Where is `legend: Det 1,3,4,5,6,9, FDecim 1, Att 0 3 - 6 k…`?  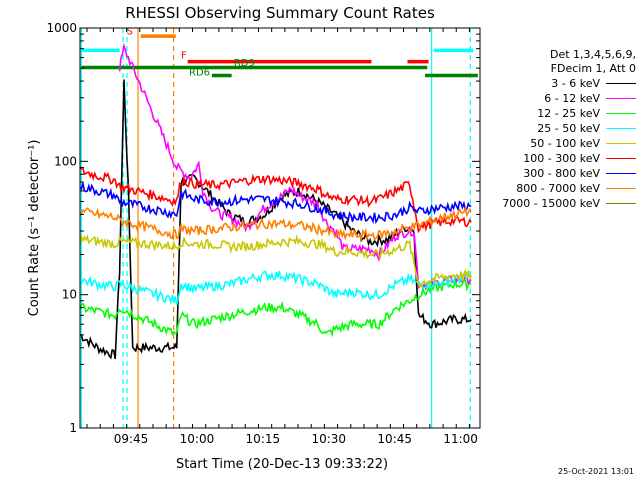
legend: Det 1,3,4,5,6,9, FDecim 1, Att 0 3 - 6 k… is located at coordinates (560, 129).